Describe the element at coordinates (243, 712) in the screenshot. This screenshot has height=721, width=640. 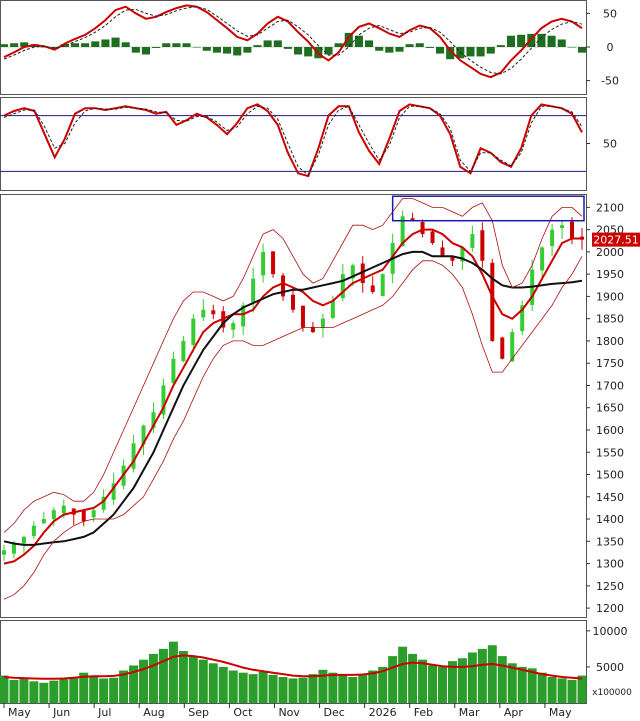
I see `month-label: Oct` at that location.